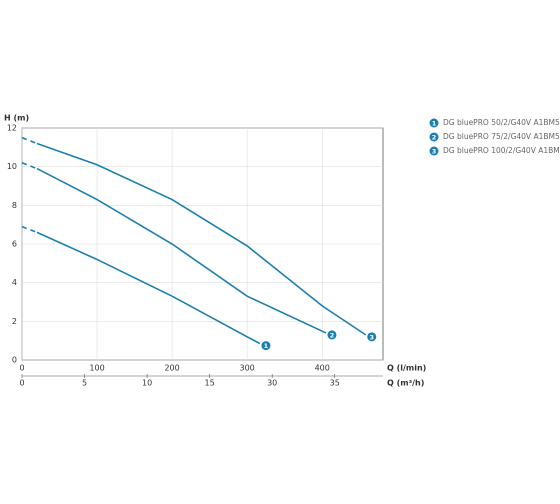 The image size is (560, 504). What do you see at coordinates (14, 244) in the screenshot?
I see `y-tick-label: 6` at bounding box center [14, 244].